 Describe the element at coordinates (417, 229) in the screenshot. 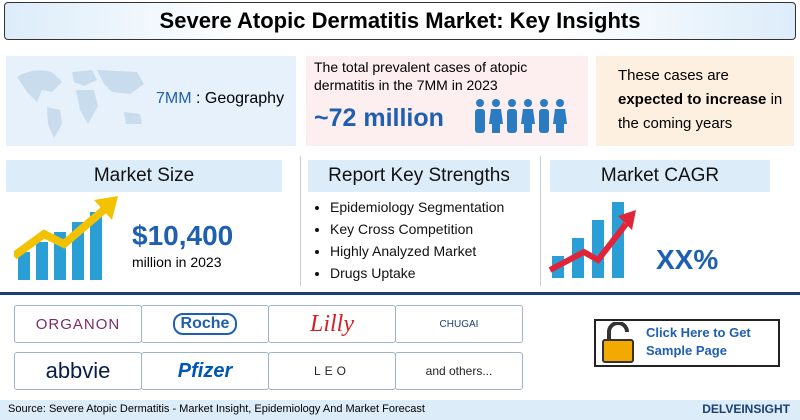

I see `strength-item: Key Cross Competition` at that location.